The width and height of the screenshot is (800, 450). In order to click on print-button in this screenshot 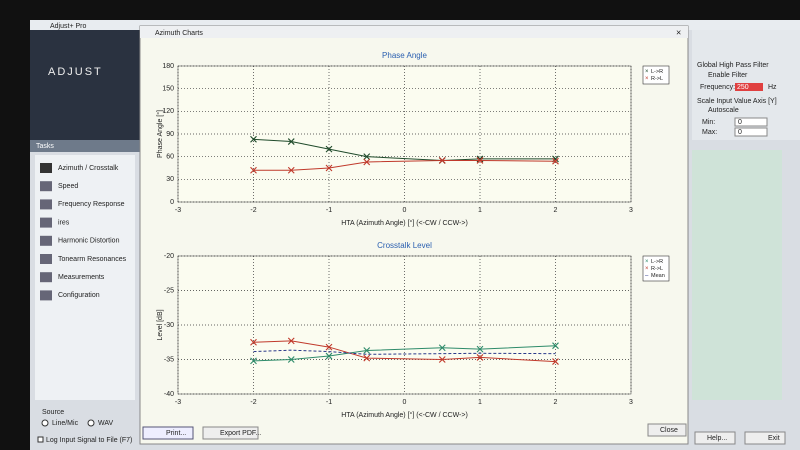, I will do `click(168, 433)`.